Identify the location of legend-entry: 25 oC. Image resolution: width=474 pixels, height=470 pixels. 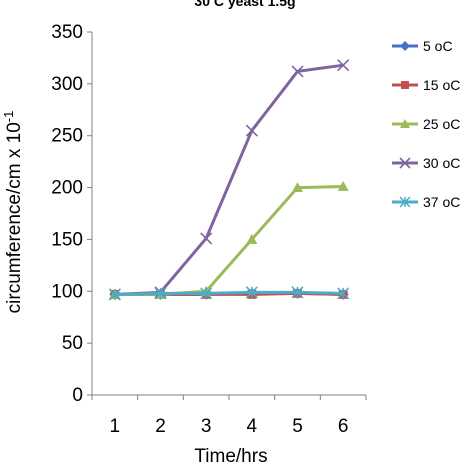
(426, 124).